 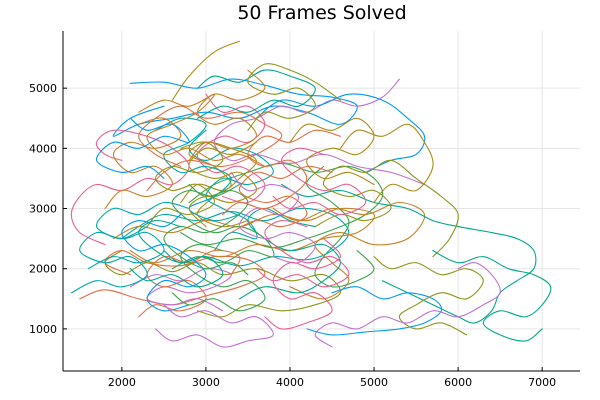 What do you see at coordinates (43, 329) in the screenshot?
I see `y-tick-label: 1000` at bounding box center [43, 329].